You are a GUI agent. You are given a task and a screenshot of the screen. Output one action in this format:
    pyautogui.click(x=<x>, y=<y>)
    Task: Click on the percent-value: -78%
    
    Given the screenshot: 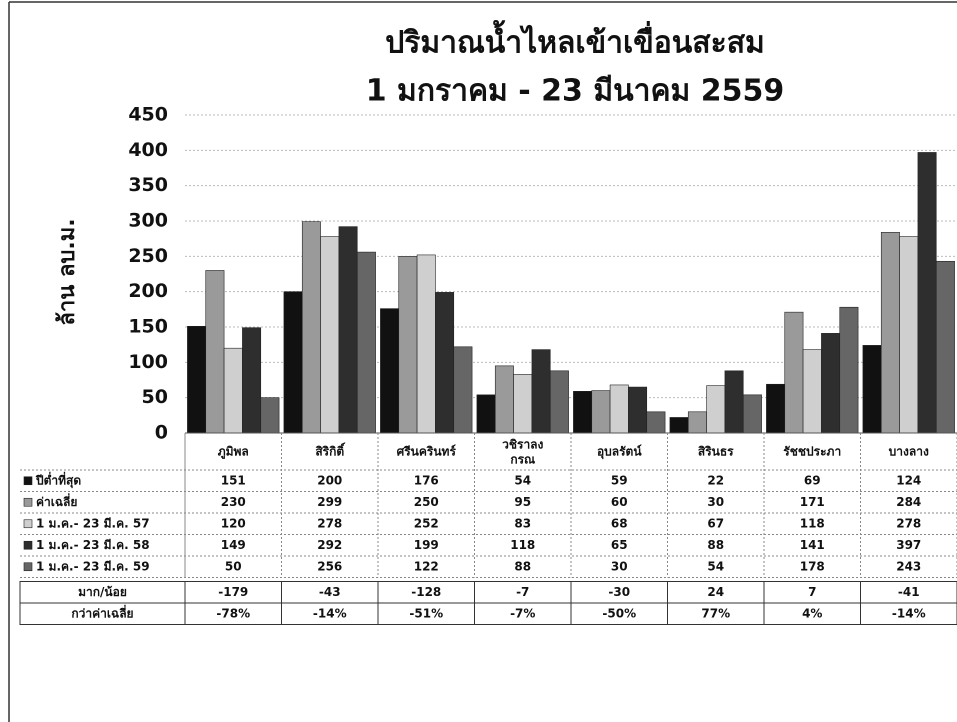 What is the action you would take?
    pyautogui.click(x=233, y=613)
    